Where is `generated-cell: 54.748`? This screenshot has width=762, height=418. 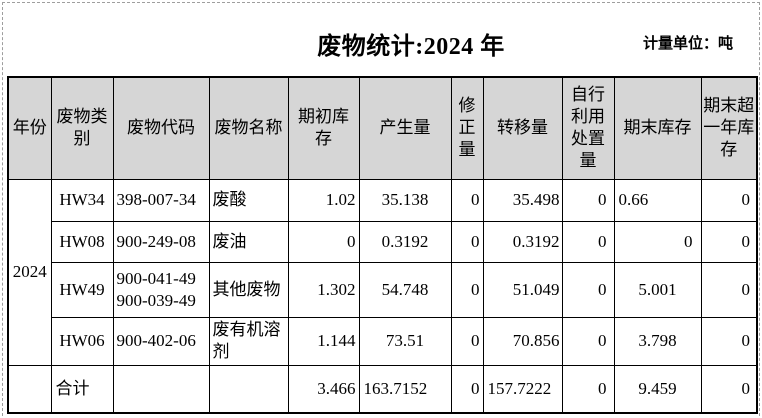
generated-cell: 54.748 is located at coordinates (405, 289).